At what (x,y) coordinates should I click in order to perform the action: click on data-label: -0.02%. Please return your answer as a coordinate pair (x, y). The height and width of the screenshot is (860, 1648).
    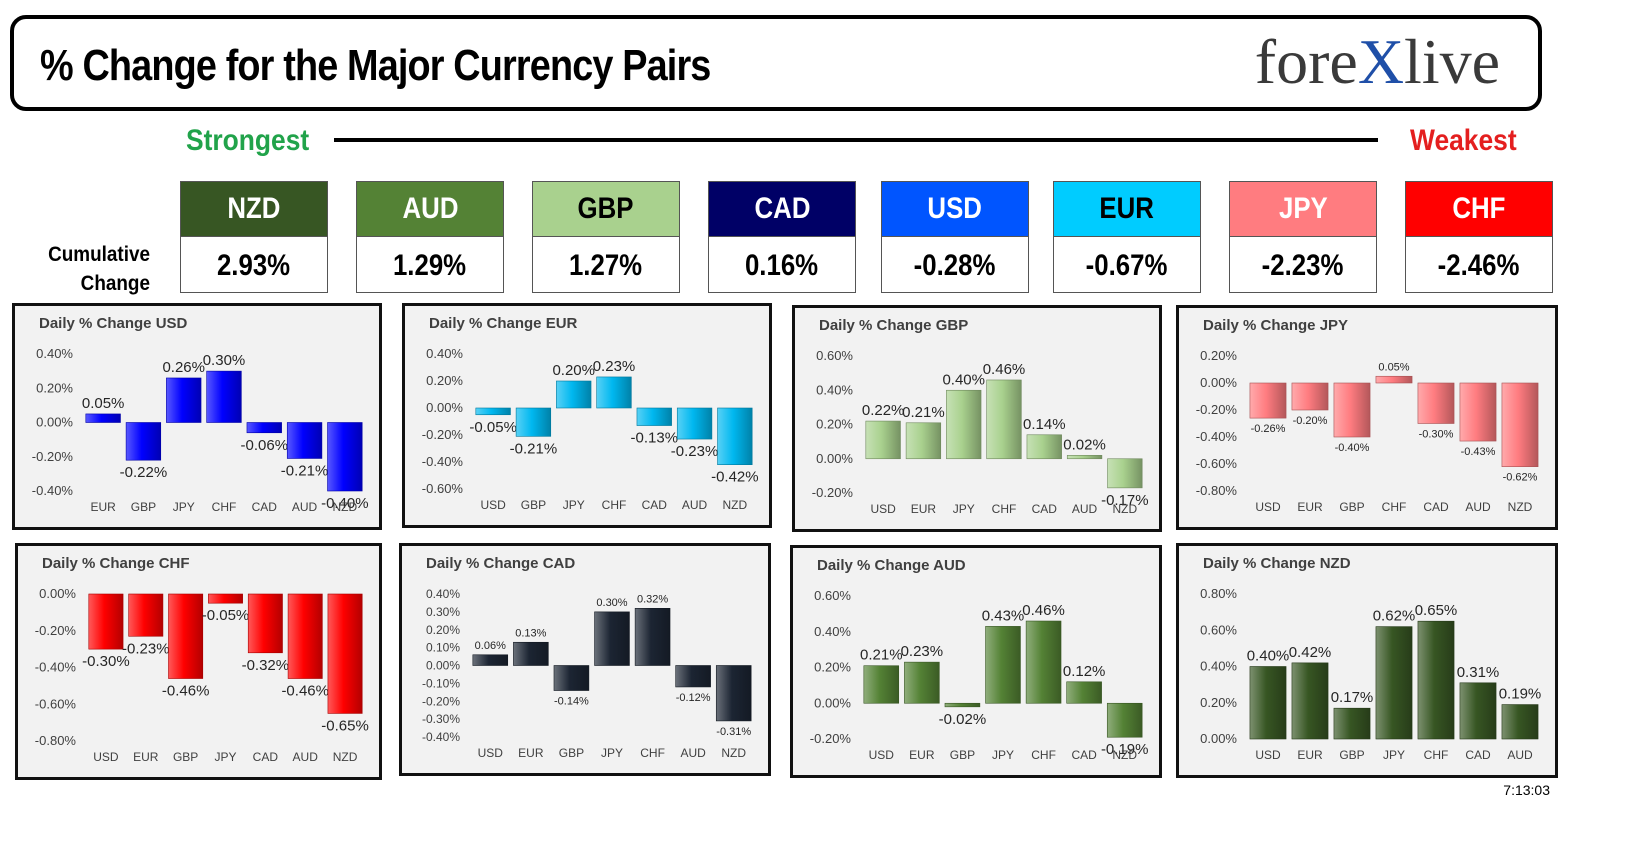
    Looking at the image, I should click on (963, 719).